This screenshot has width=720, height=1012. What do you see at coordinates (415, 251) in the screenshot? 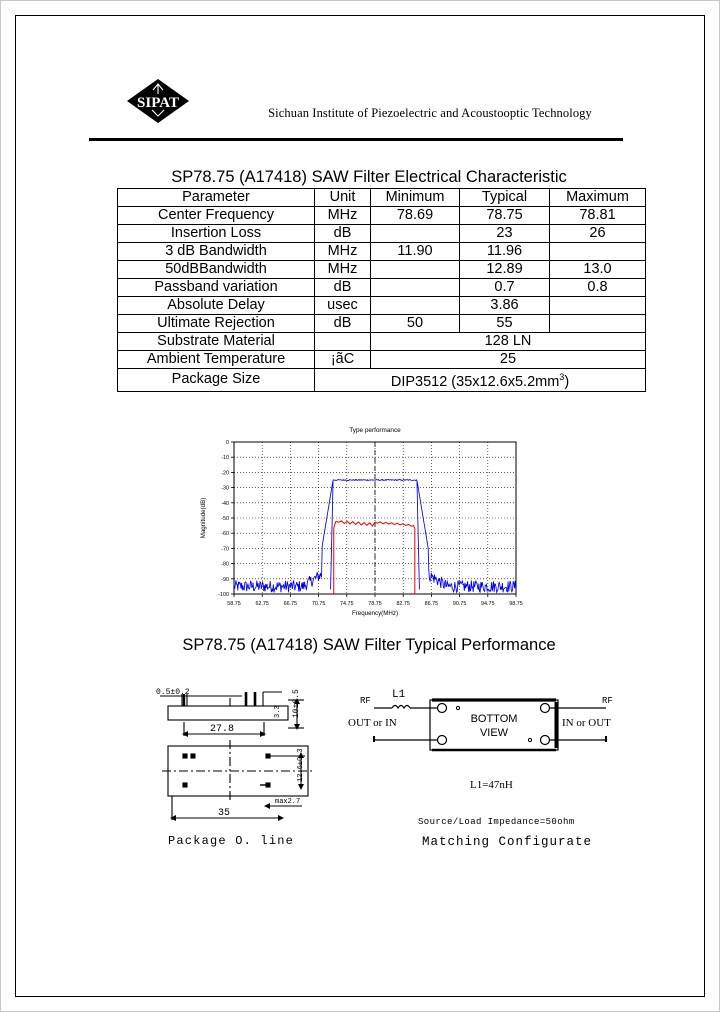
I see `cell-minimum: 11.90` at bounding box center [415, 251].